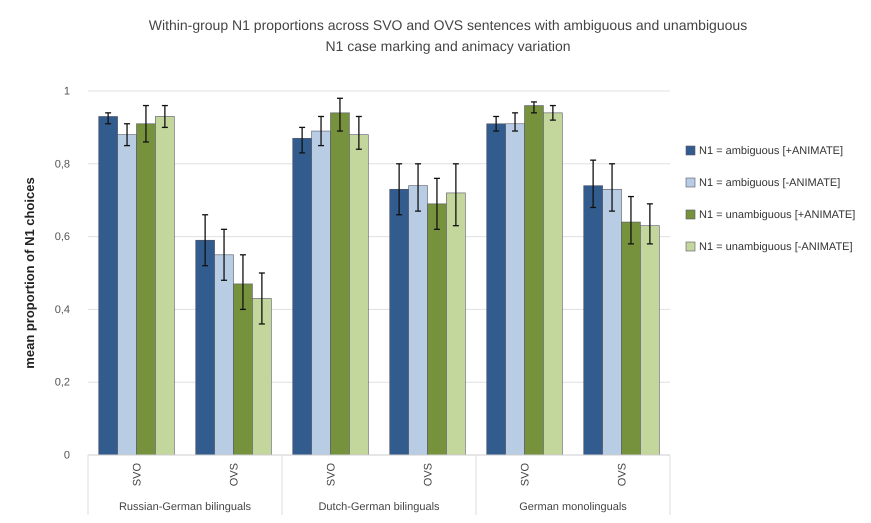  What do you see at coordinates (62, 382) in the screenshot?
I see `y-tick-label: 0,2` at bounding box center [62, 382].